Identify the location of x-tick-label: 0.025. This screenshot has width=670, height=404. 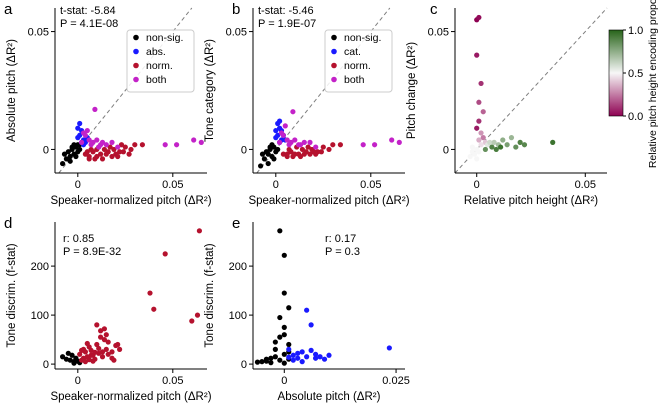
(396, 381).